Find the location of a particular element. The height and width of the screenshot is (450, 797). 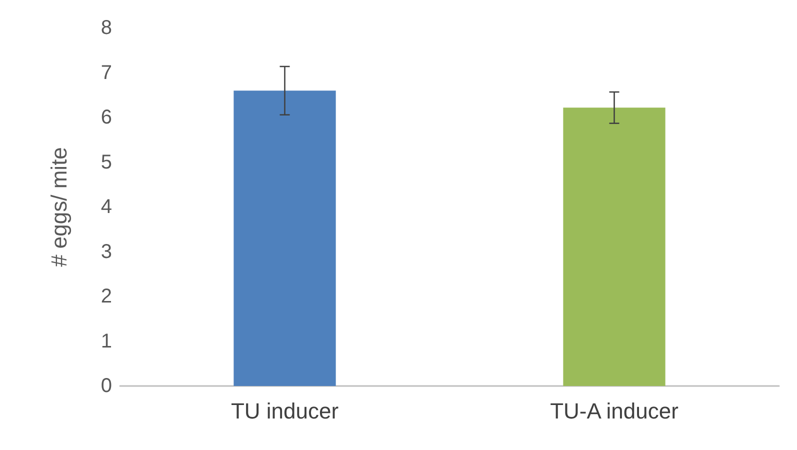

y-tick-label: 0 is located at coordinates (106, 386).